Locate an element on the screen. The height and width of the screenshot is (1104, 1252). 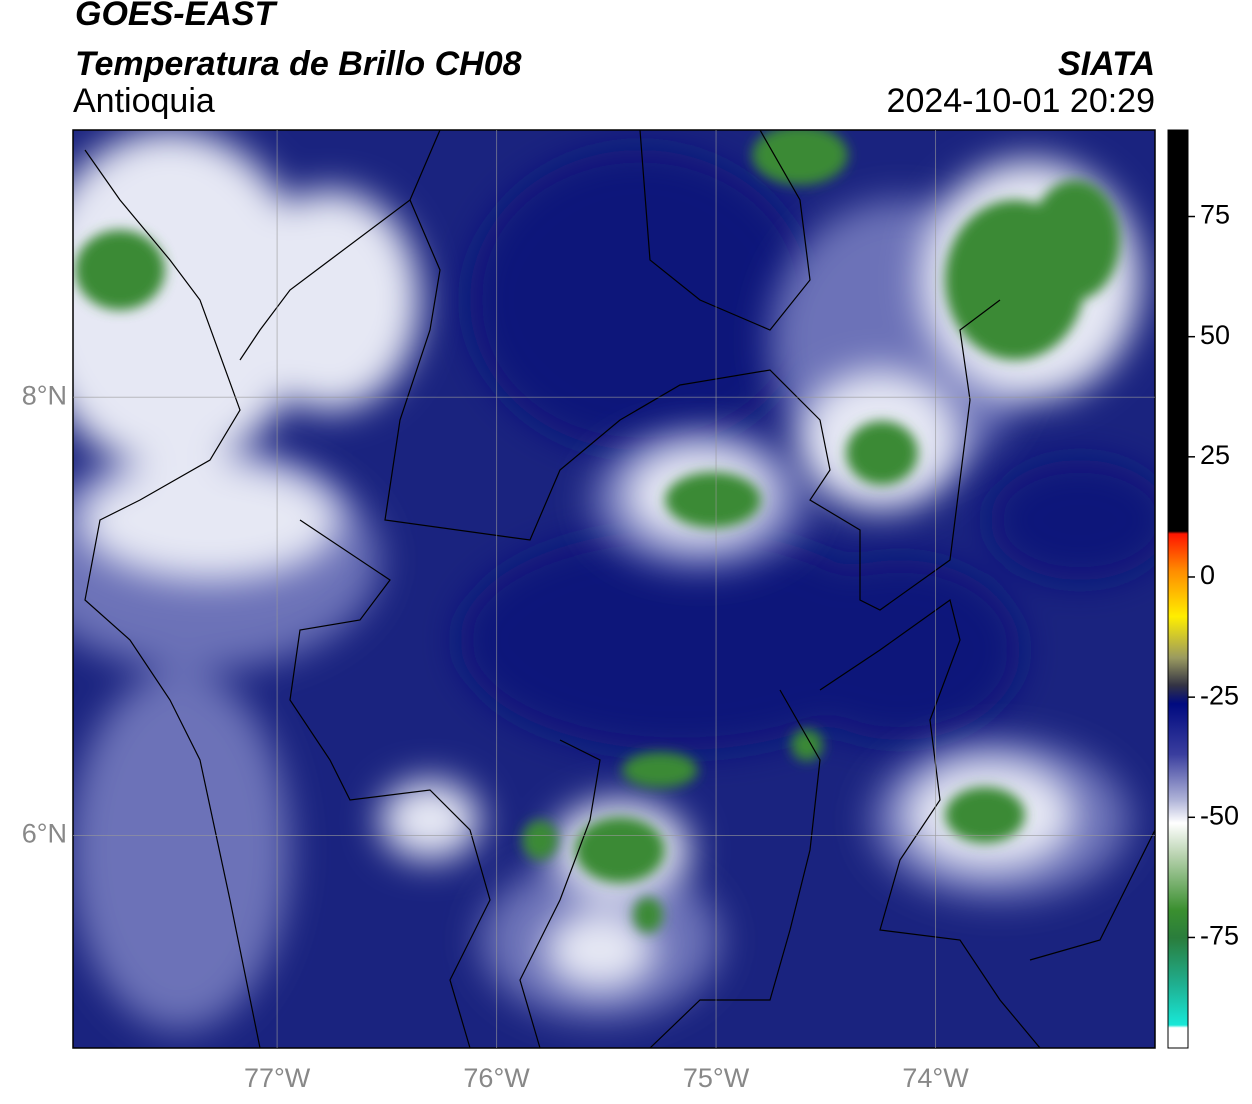
colorbar-tick-label: -75 is located at coordinates (1219, 936).